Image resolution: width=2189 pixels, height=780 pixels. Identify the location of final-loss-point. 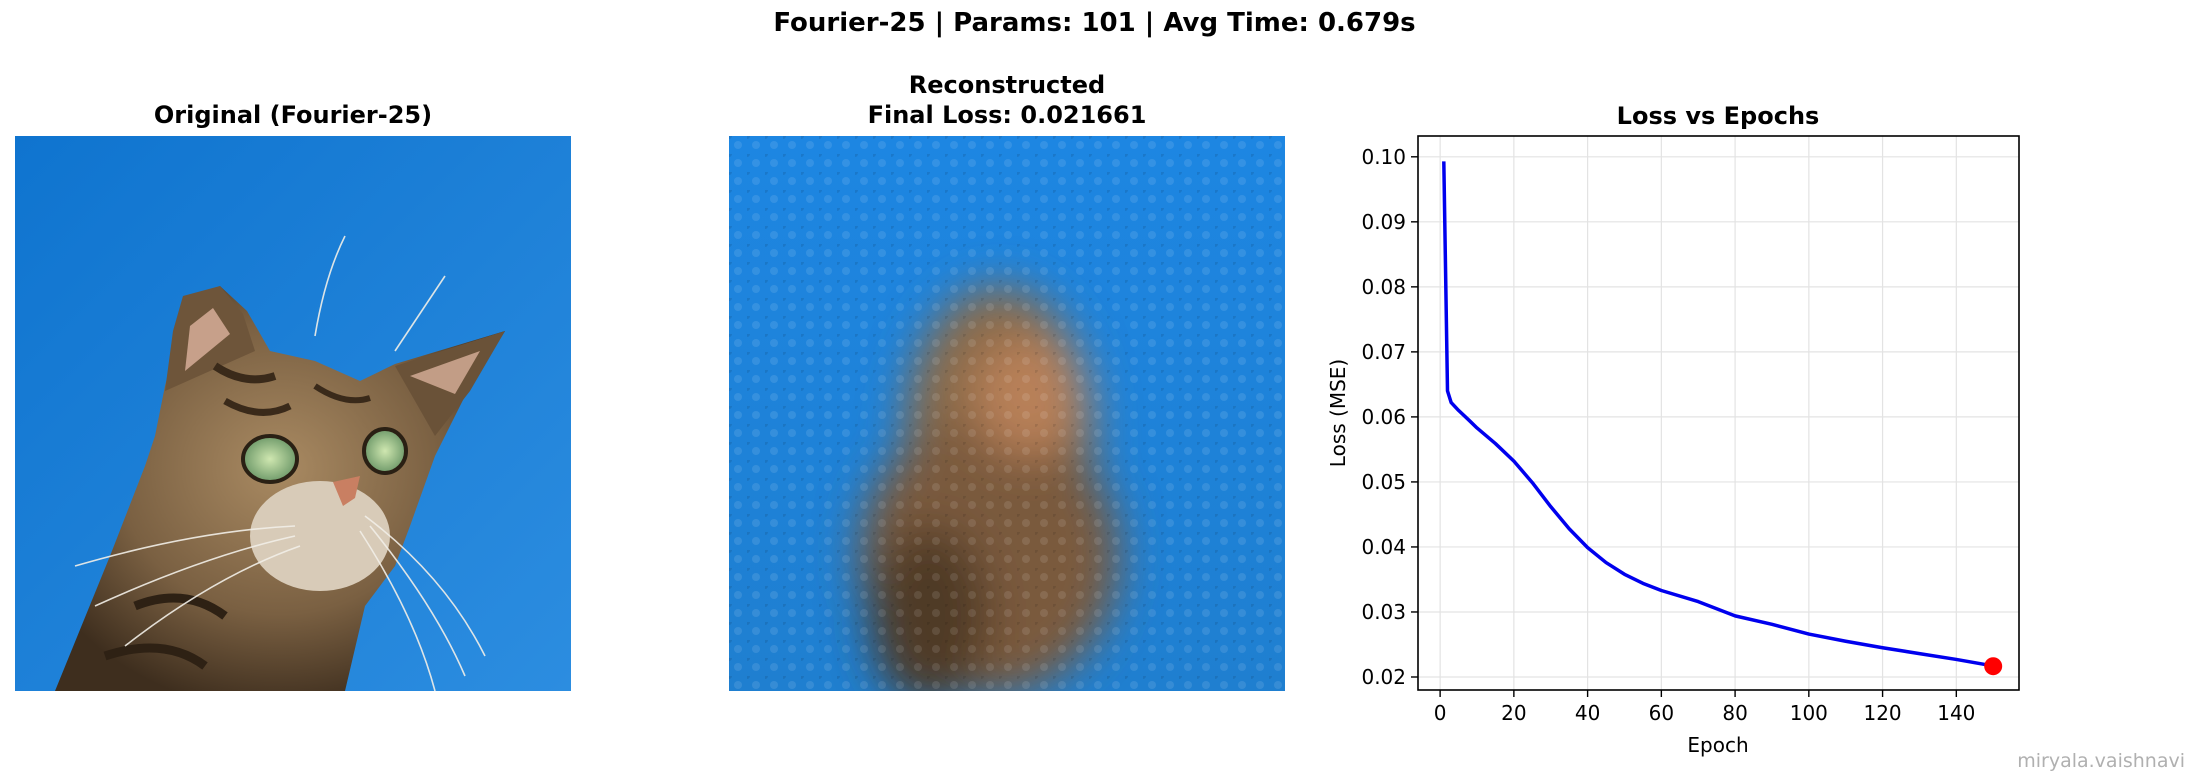
(1993, 666).